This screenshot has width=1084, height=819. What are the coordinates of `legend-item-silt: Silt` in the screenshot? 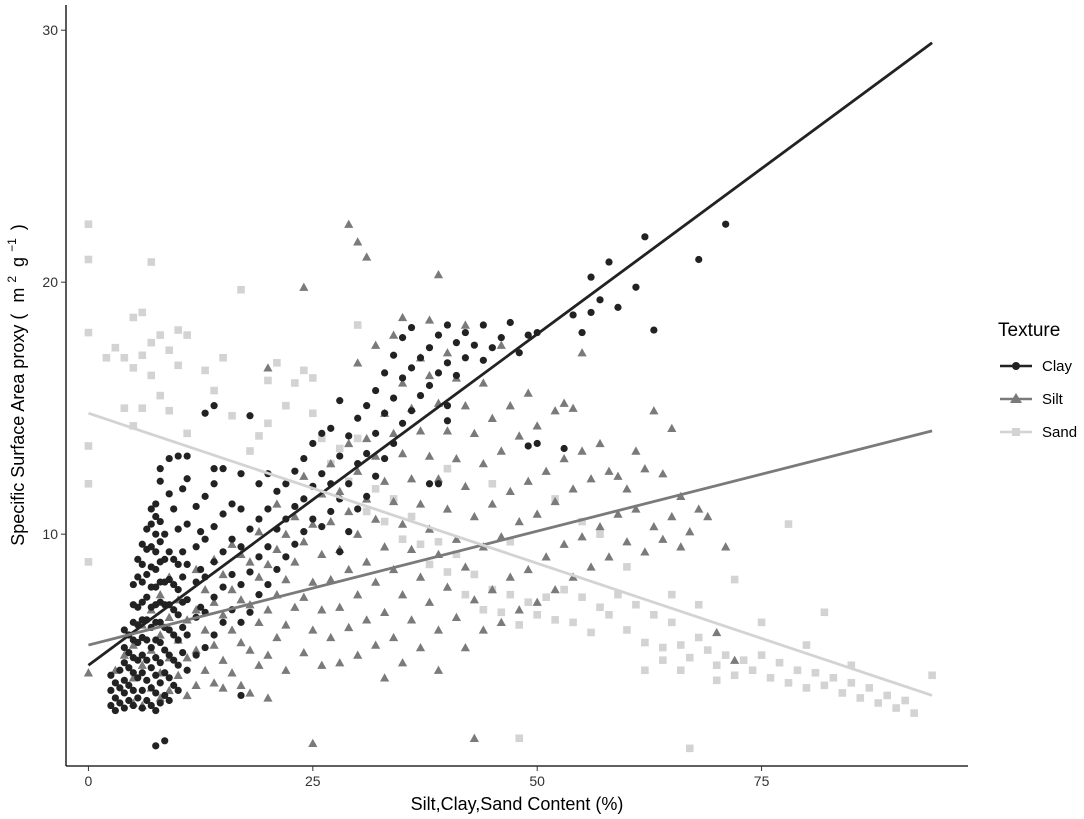 It's located at (1032, 399).